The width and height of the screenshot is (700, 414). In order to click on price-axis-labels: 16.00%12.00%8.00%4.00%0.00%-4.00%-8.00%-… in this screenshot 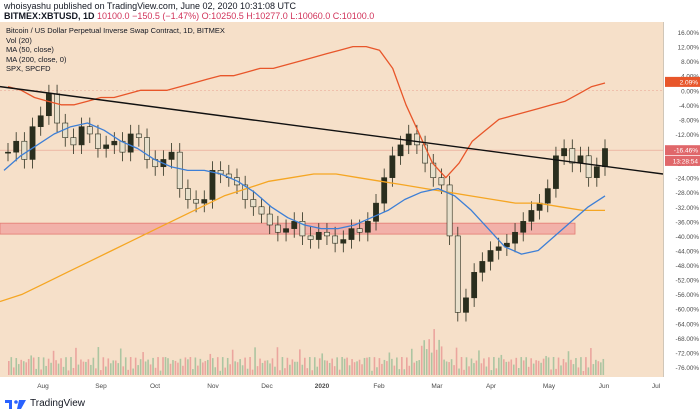, I will do `click(682, 201)`.